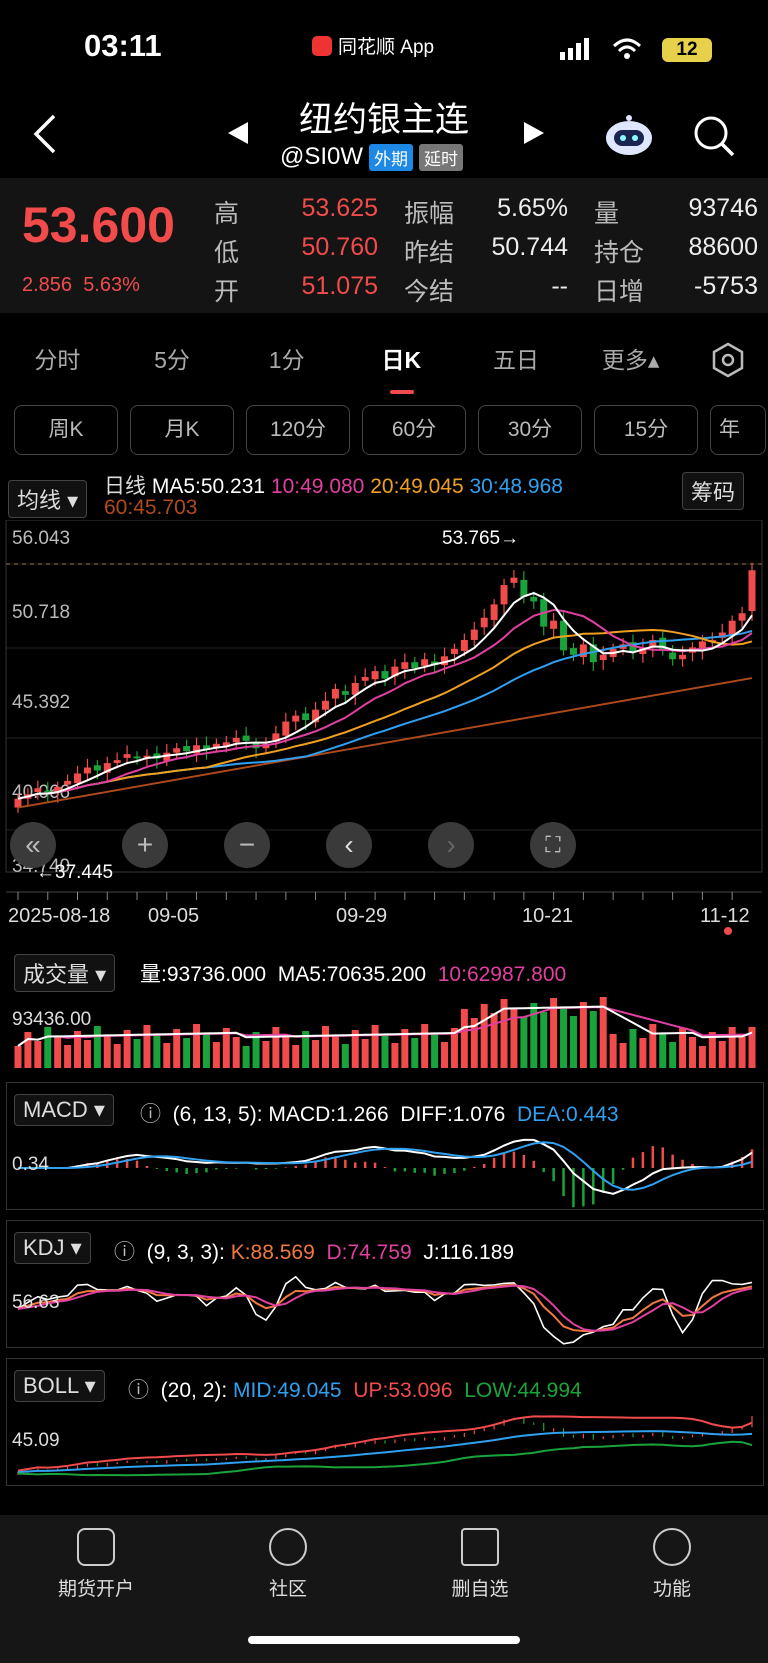 The image size is (768, 1663). What do you see at coordinates (469, 1252) in the screenshot?
I see `kdj-j: J:116.189` at bounding box center [469, 1252].